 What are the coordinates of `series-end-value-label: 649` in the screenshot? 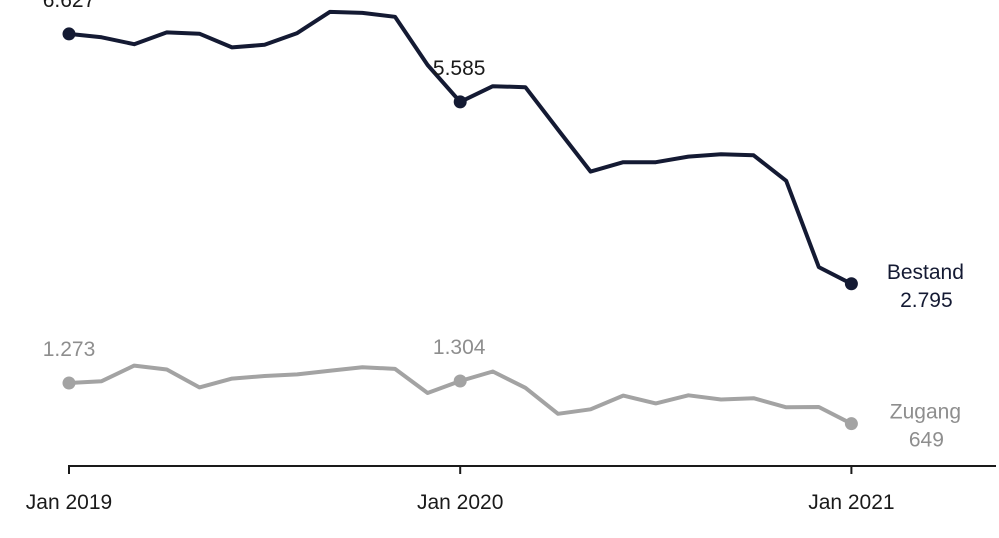 It's located at (926, 440).